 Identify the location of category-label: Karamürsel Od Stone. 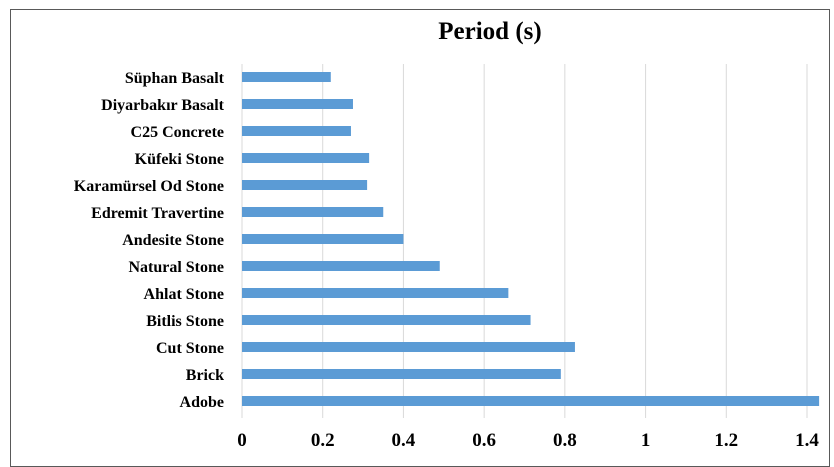
(149, 186).